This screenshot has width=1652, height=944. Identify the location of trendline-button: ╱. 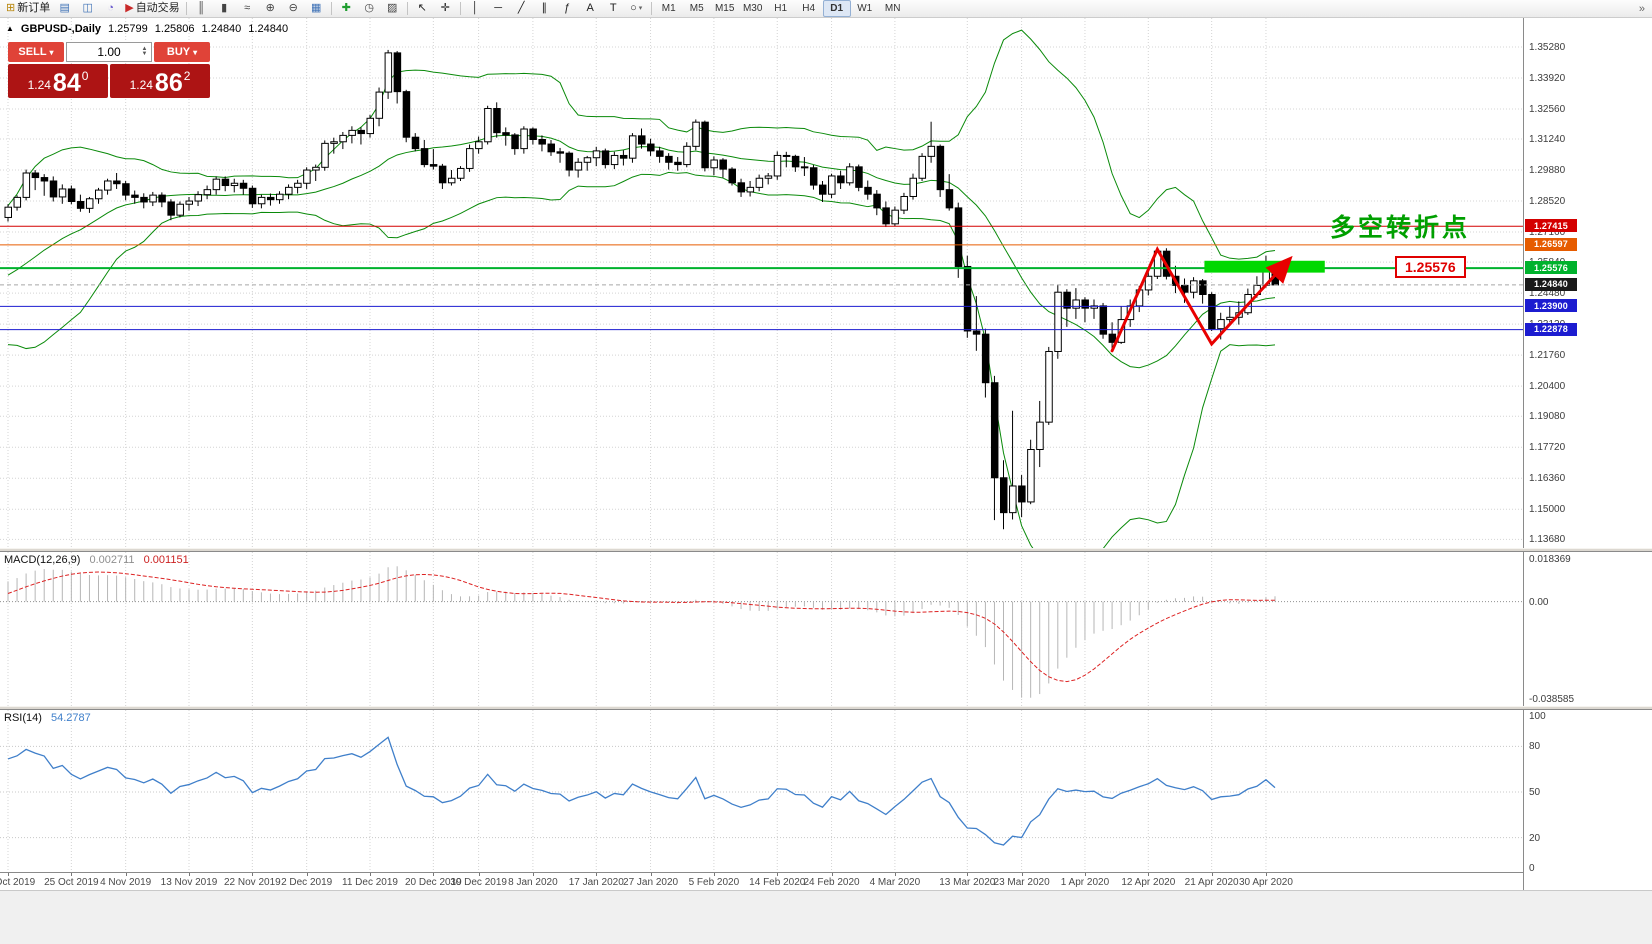
(521, 9).